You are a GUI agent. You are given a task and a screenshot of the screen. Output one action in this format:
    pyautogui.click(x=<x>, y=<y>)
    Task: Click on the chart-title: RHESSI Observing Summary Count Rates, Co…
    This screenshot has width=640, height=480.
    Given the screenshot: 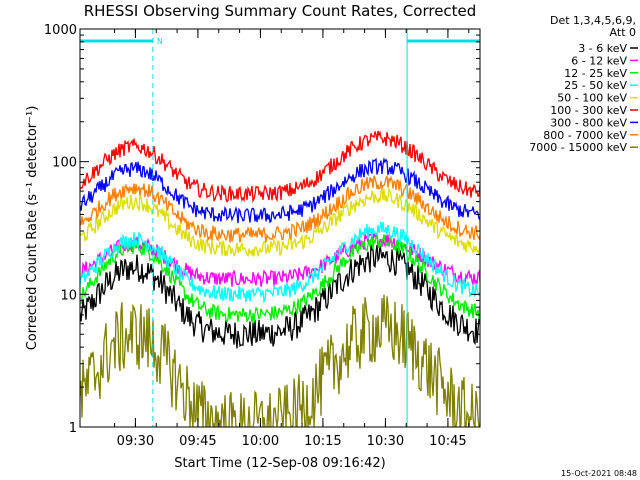 What is the action you would take?
    pyautogui.click(x=280, y=11)
    